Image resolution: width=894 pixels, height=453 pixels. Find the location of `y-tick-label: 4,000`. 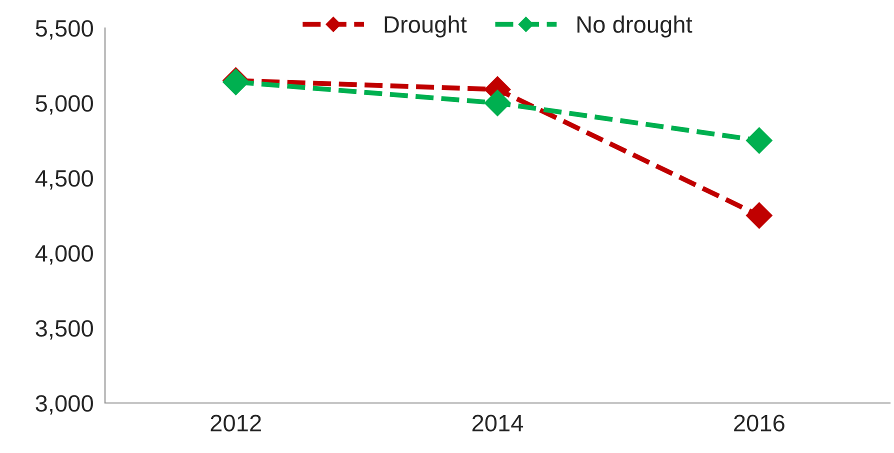

y-tick-label: 4,000 is located at coordinates (64, 255).